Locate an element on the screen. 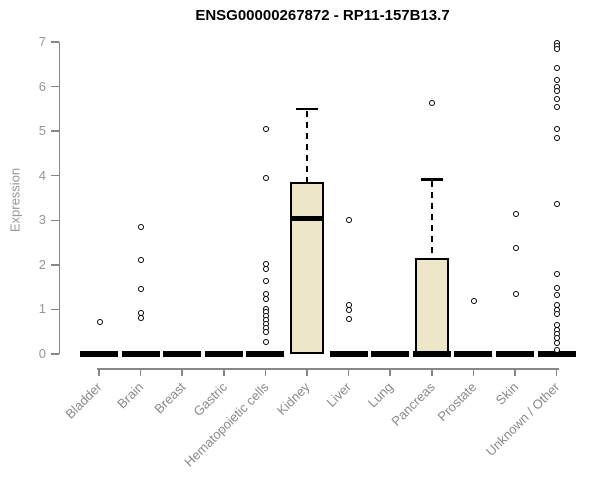 Image resolution: width=600 pixels, height=500 pixels. x-category-label: Prostate is located at coordinates (457, 402).